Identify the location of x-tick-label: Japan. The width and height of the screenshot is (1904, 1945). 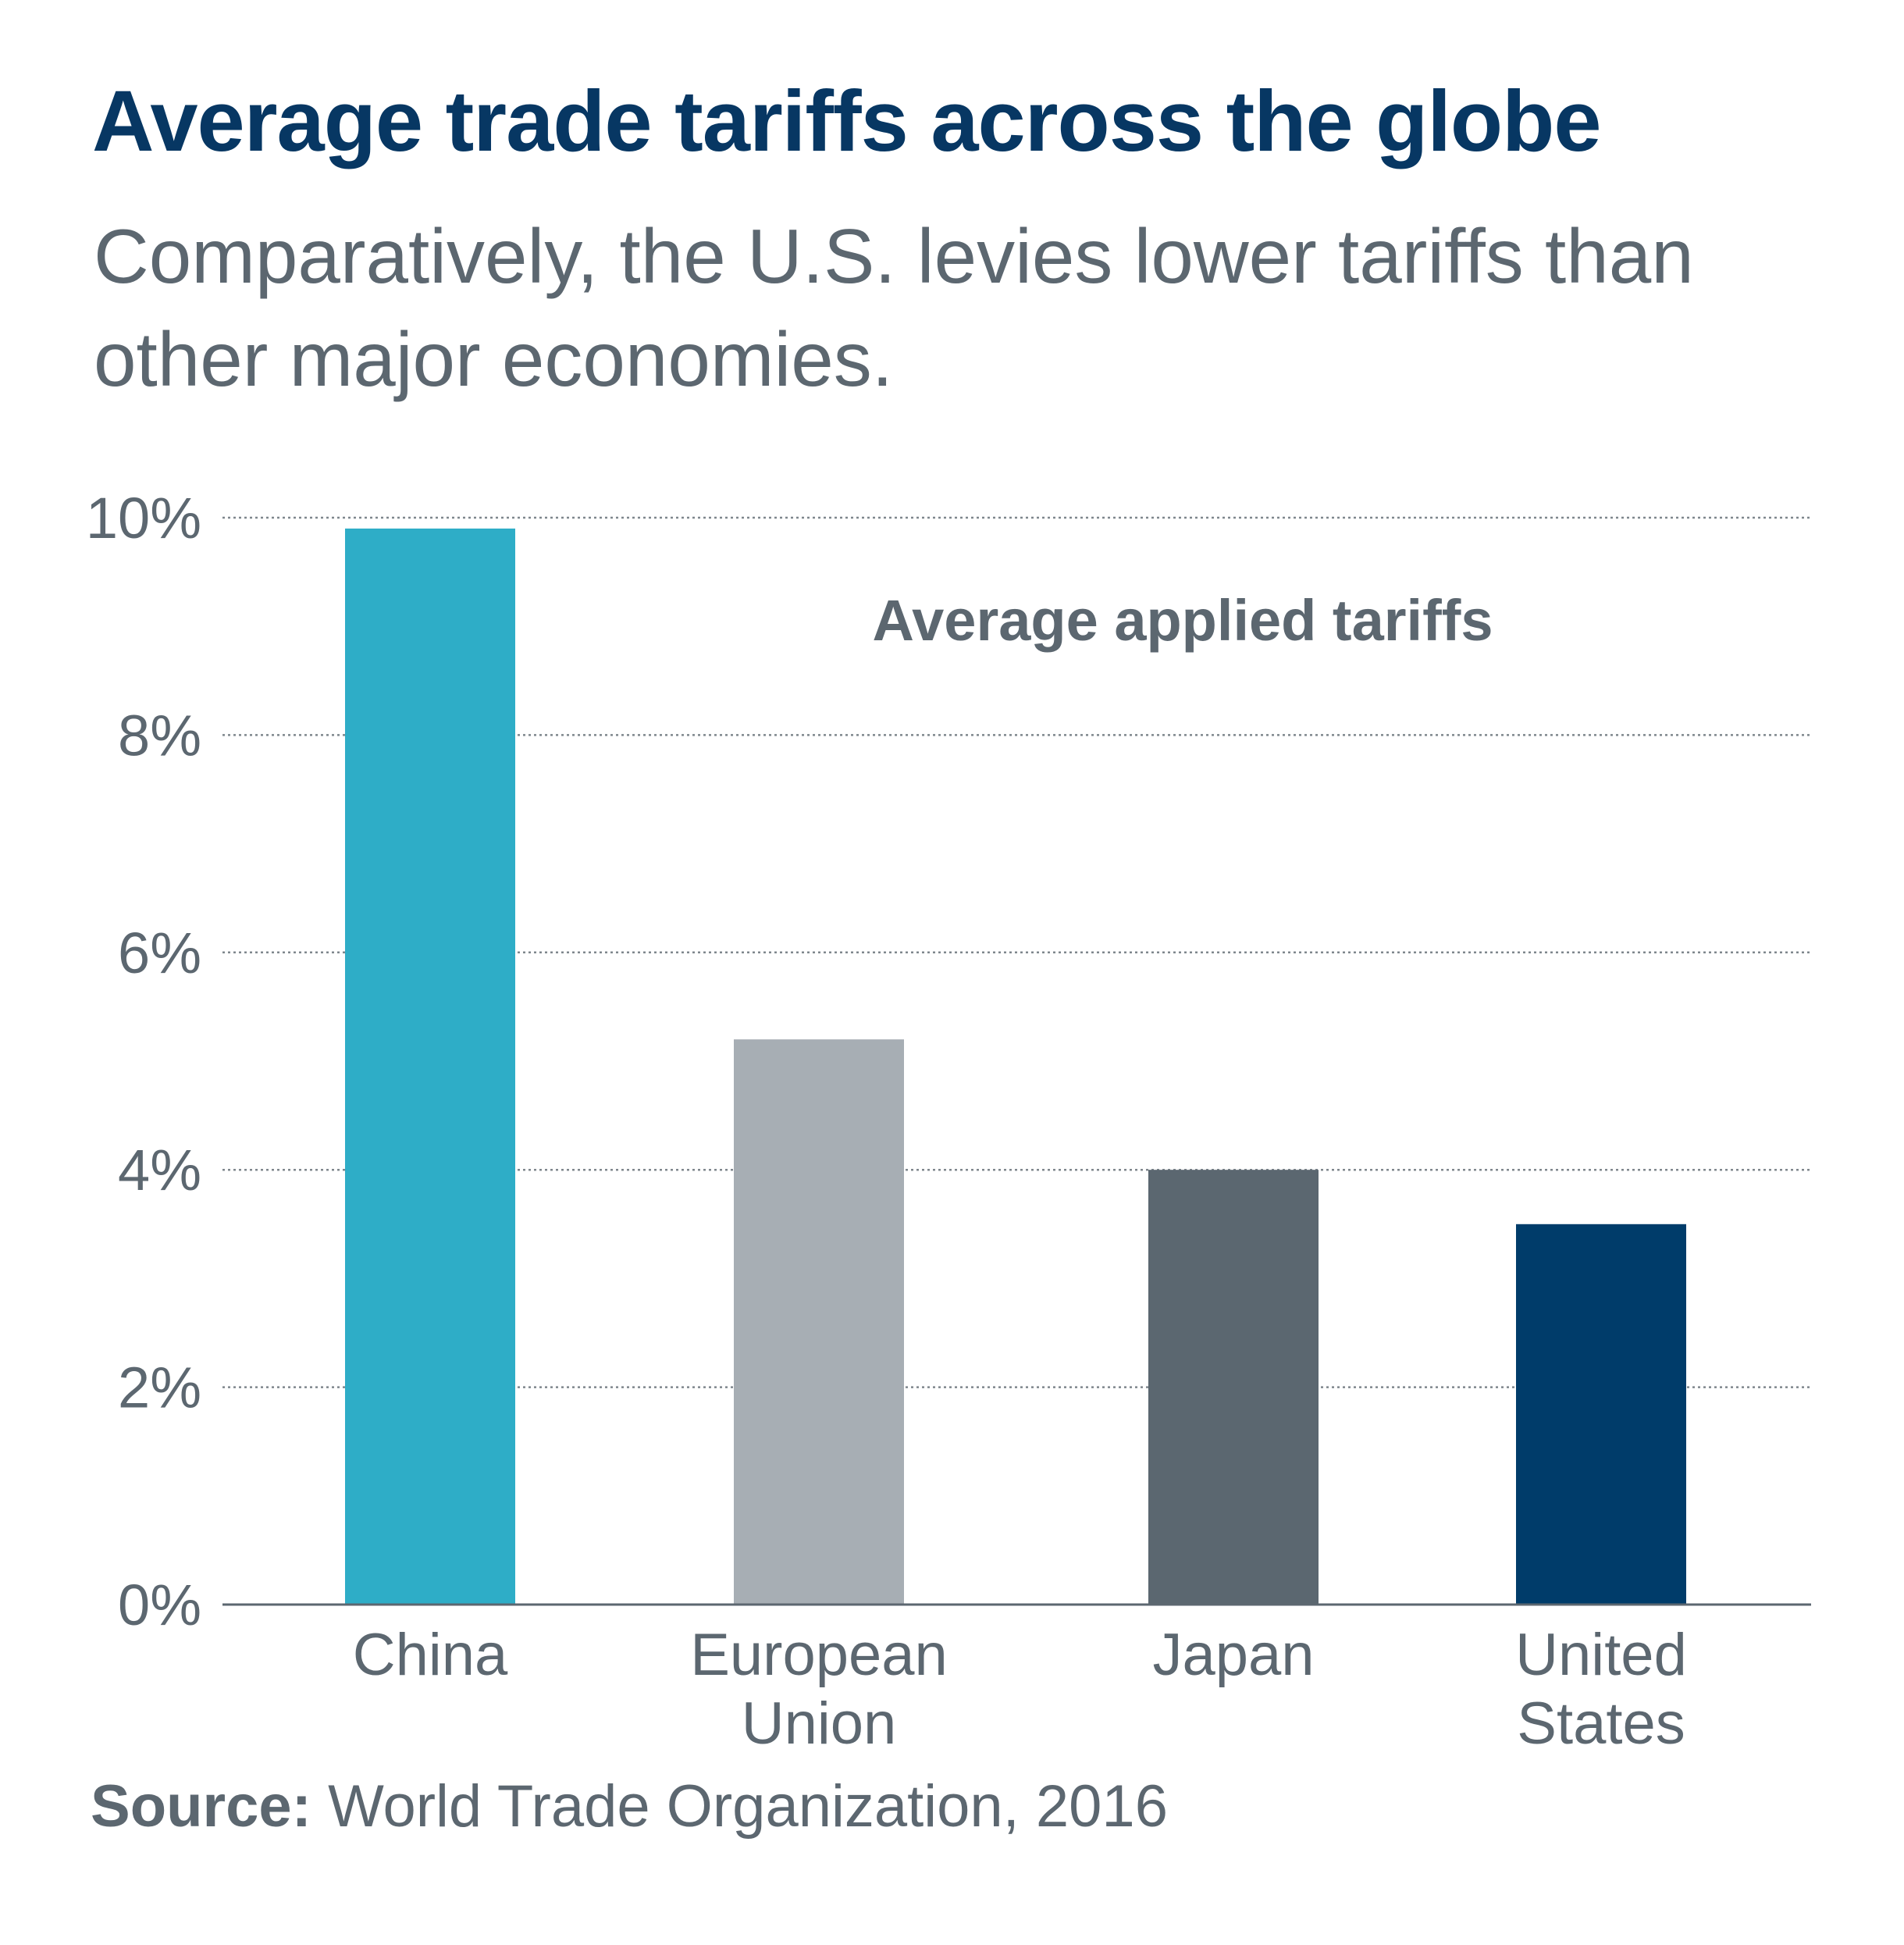
(1233, 1655).